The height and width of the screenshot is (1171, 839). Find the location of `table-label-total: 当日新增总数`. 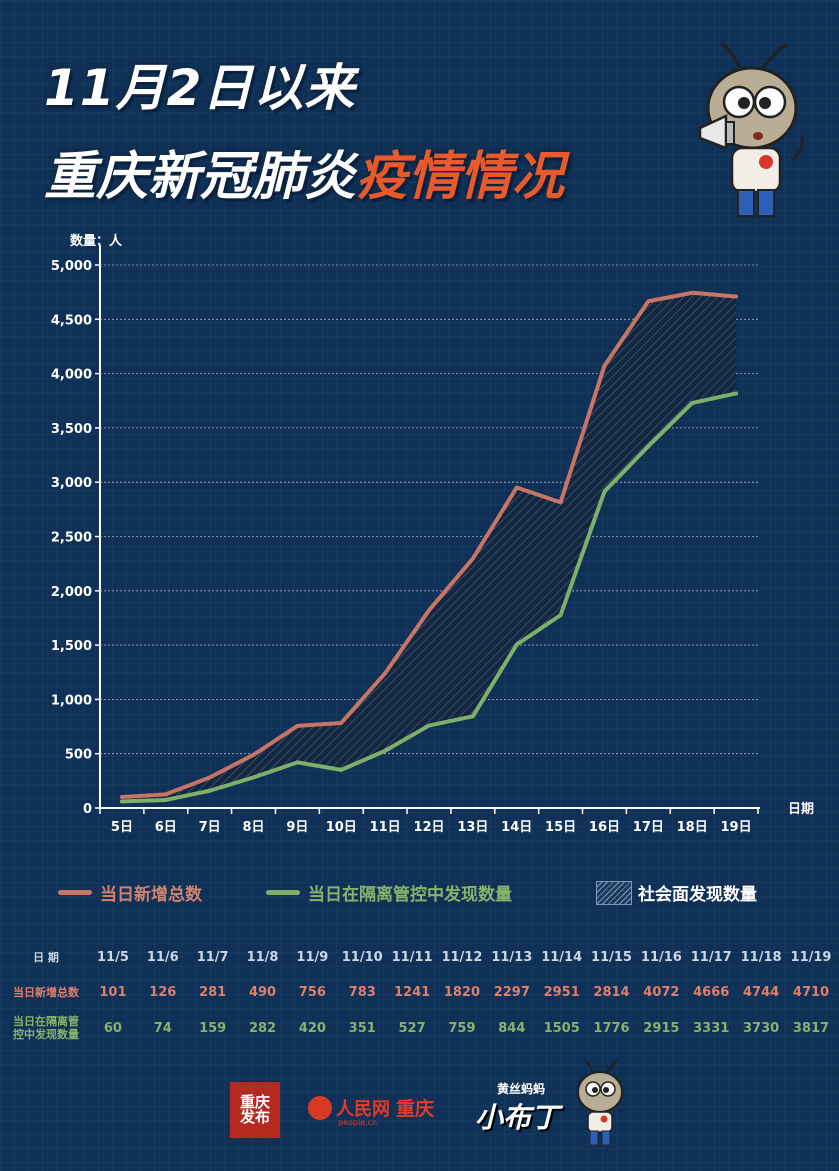

table-label-total: 当日新增总数 is located at coordinates (46, 992).